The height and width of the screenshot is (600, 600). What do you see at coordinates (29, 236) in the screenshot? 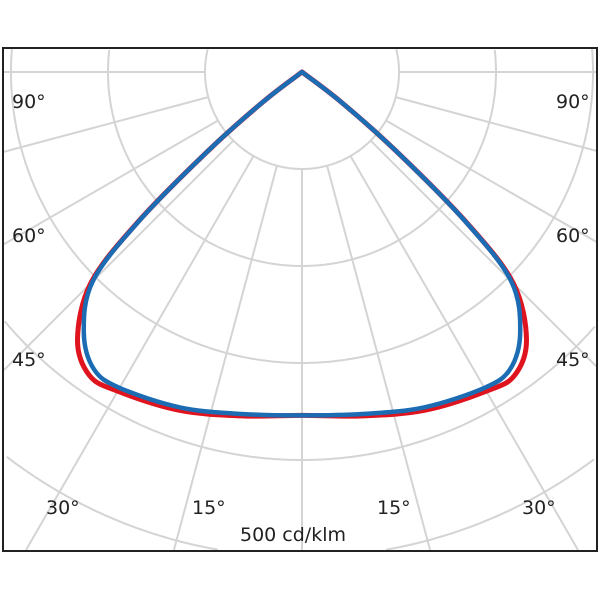
I see `angle-label-left-60: 60°` at bounding box center [29, 236].